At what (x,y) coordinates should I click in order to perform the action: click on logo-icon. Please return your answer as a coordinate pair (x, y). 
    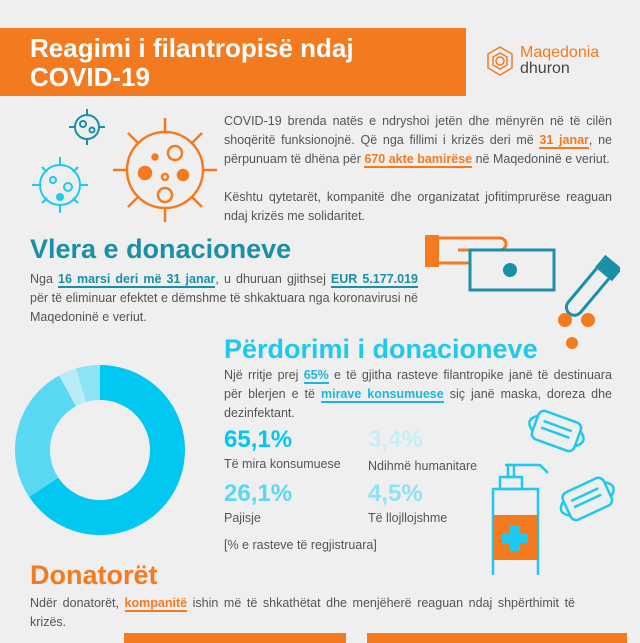
    Looking at the image, I should click on (500, 61).